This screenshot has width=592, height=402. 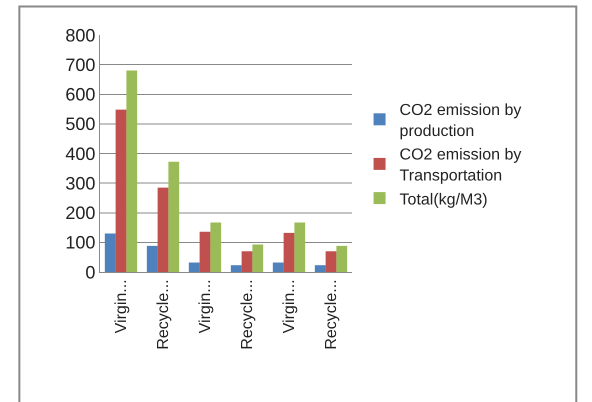 What do you see at coordinates (80, 64) in the screenshot?
I see `y-tick-label: 700` at bounding box center [80, 64].